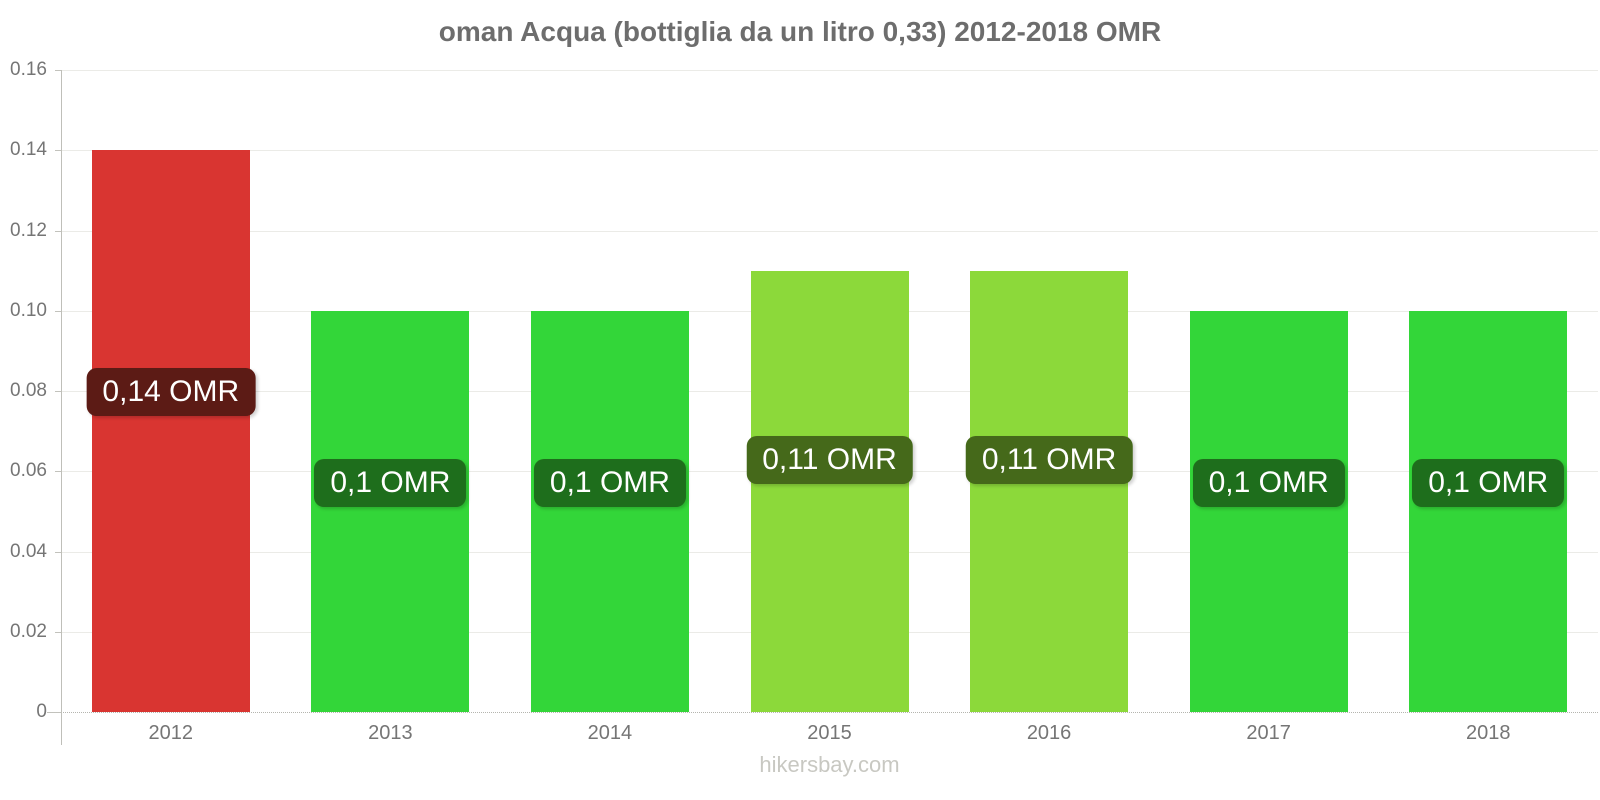 Image resolution: width=1600 pixels, height=800 pixels. What do you see at coordinates (1488, 511) in the screenshot?
I see `bar-2018` at bounding box center [1488, 511].